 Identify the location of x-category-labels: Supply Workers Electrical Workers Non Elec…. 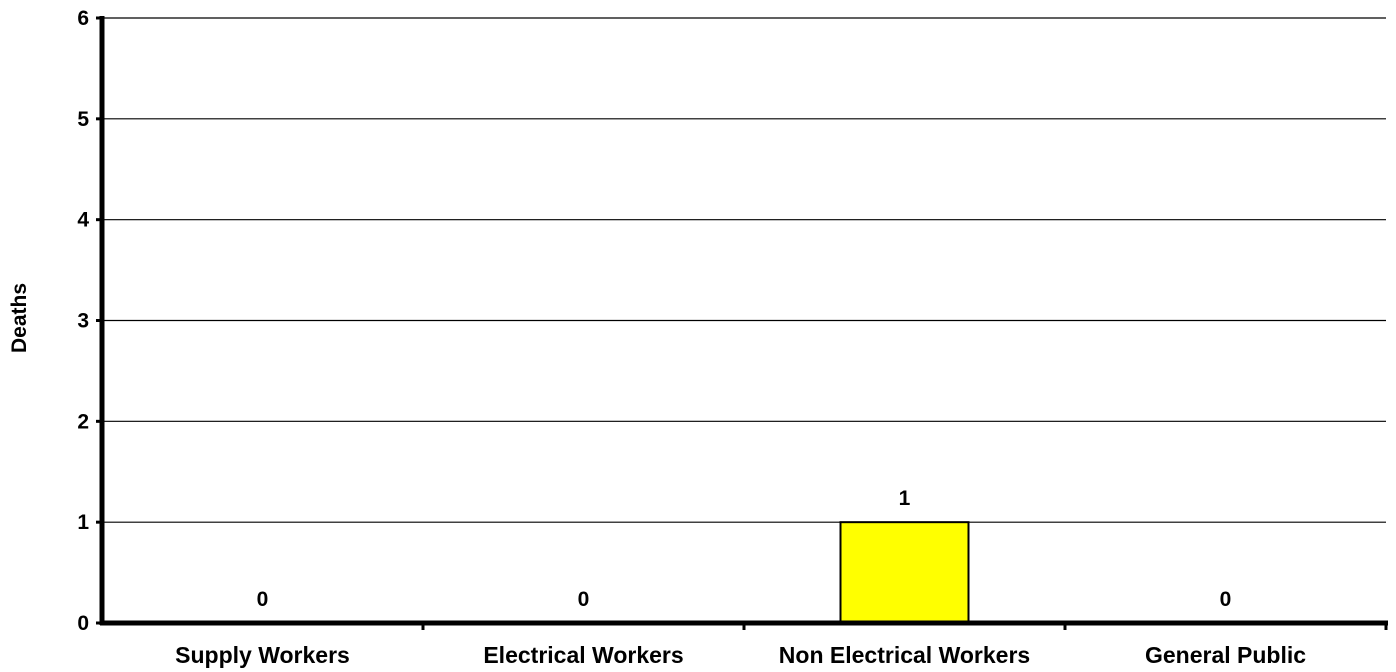
(740, 655).